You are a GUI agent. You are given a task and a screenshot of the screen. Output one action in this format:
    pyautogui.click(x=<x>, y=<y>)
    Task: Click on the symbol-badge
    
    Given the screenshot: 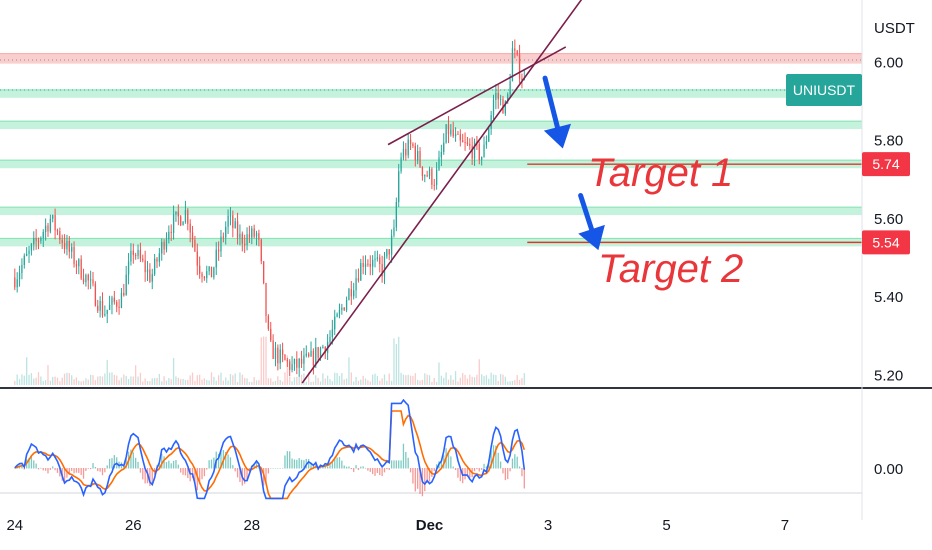 What is the action you would take?
    pyautogui.click(x=824, y=90)
    